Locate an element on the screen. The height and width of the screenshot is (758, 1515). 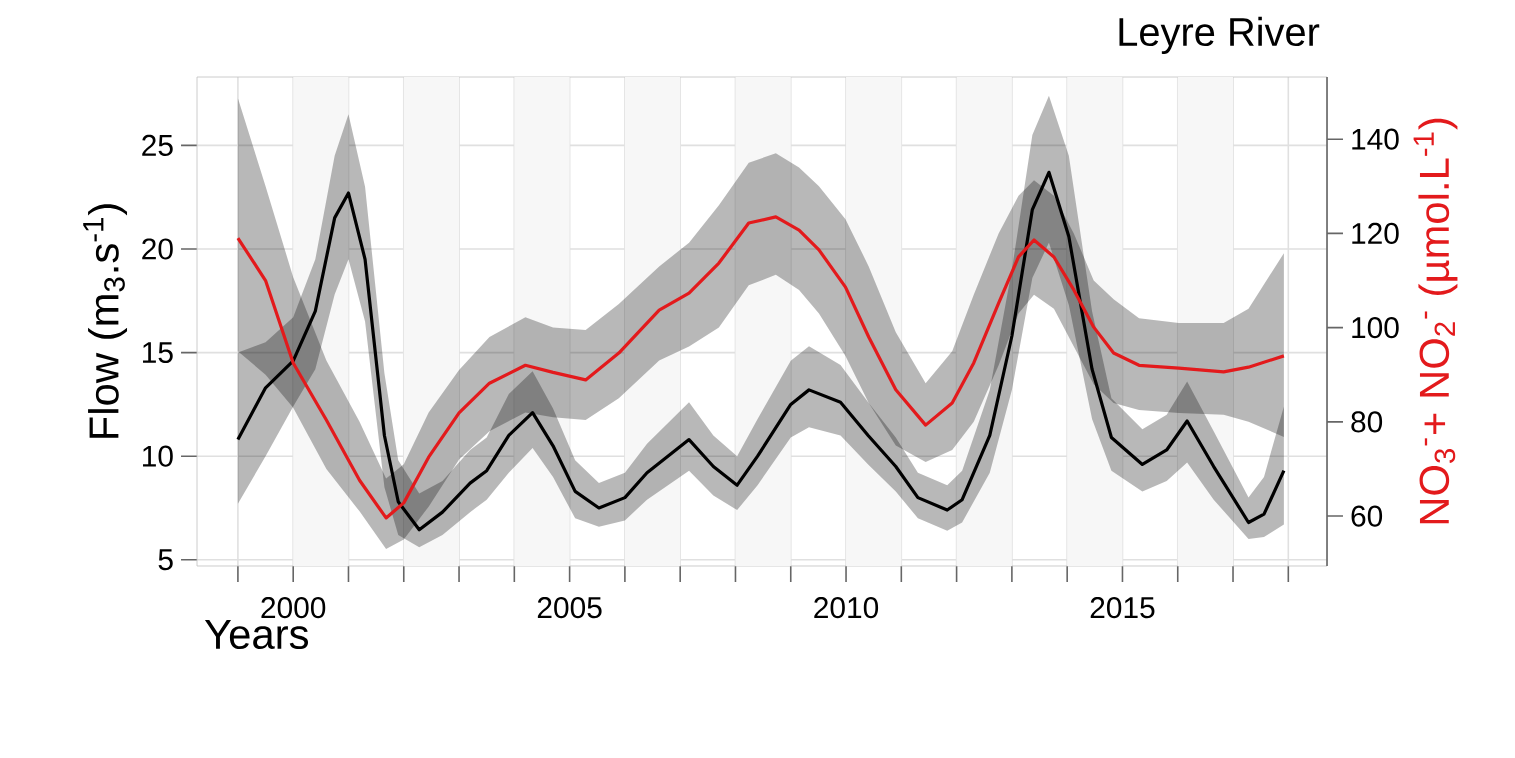
x-tick-label: 2005 is located at coordinates (569, 608).